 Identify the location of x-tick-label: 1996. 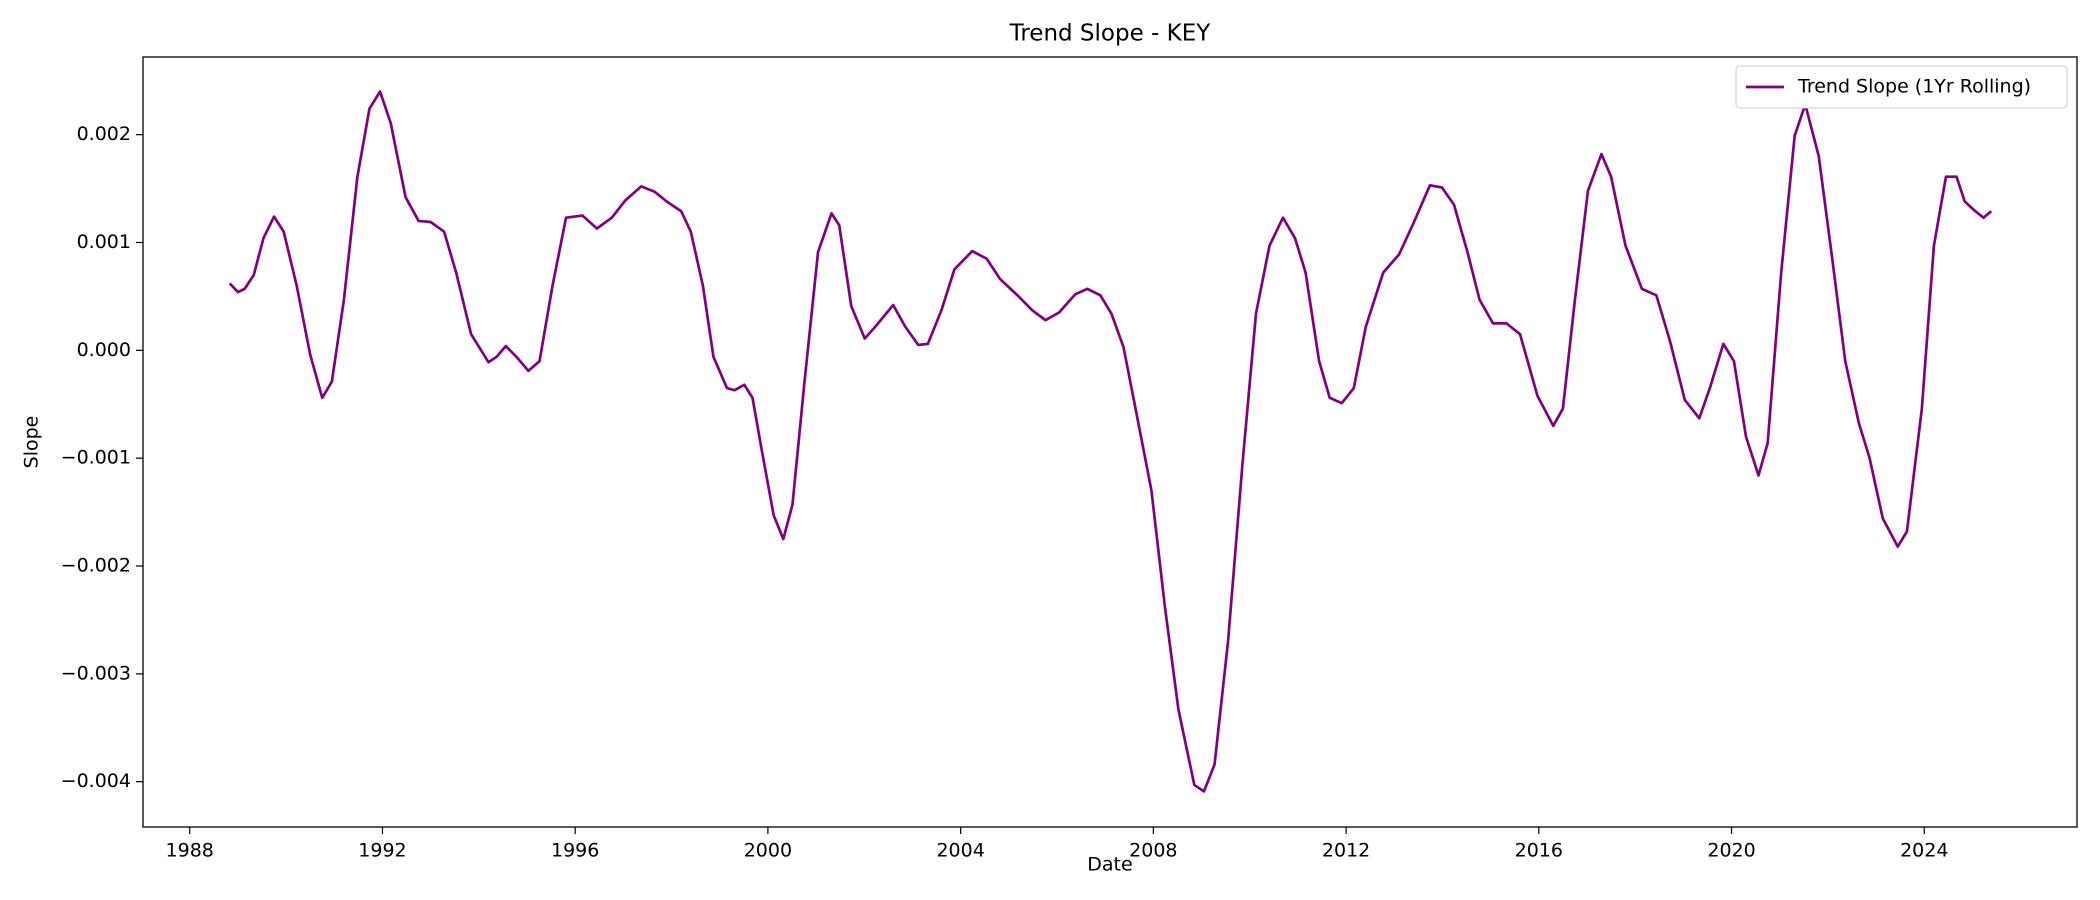
(575, 851).